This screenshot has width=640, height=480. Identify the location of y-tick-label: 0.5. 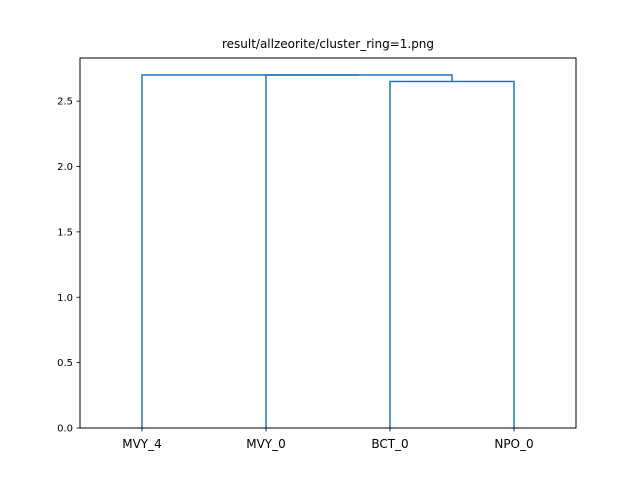
(65, 363).